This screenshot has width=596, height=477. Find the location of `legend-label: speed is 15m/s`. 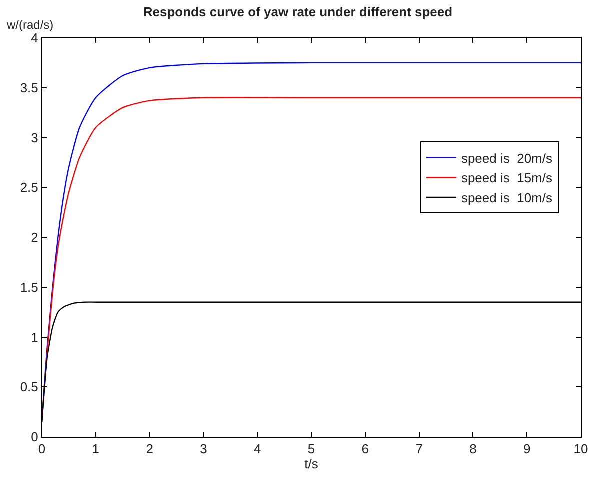

legend-label: speed is 15m/s is located at coordinates (507, 178).